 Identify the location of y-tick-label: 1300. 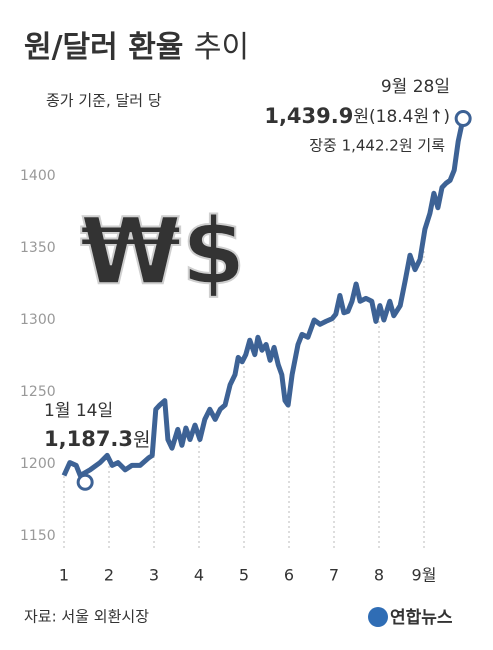
(38, 320).